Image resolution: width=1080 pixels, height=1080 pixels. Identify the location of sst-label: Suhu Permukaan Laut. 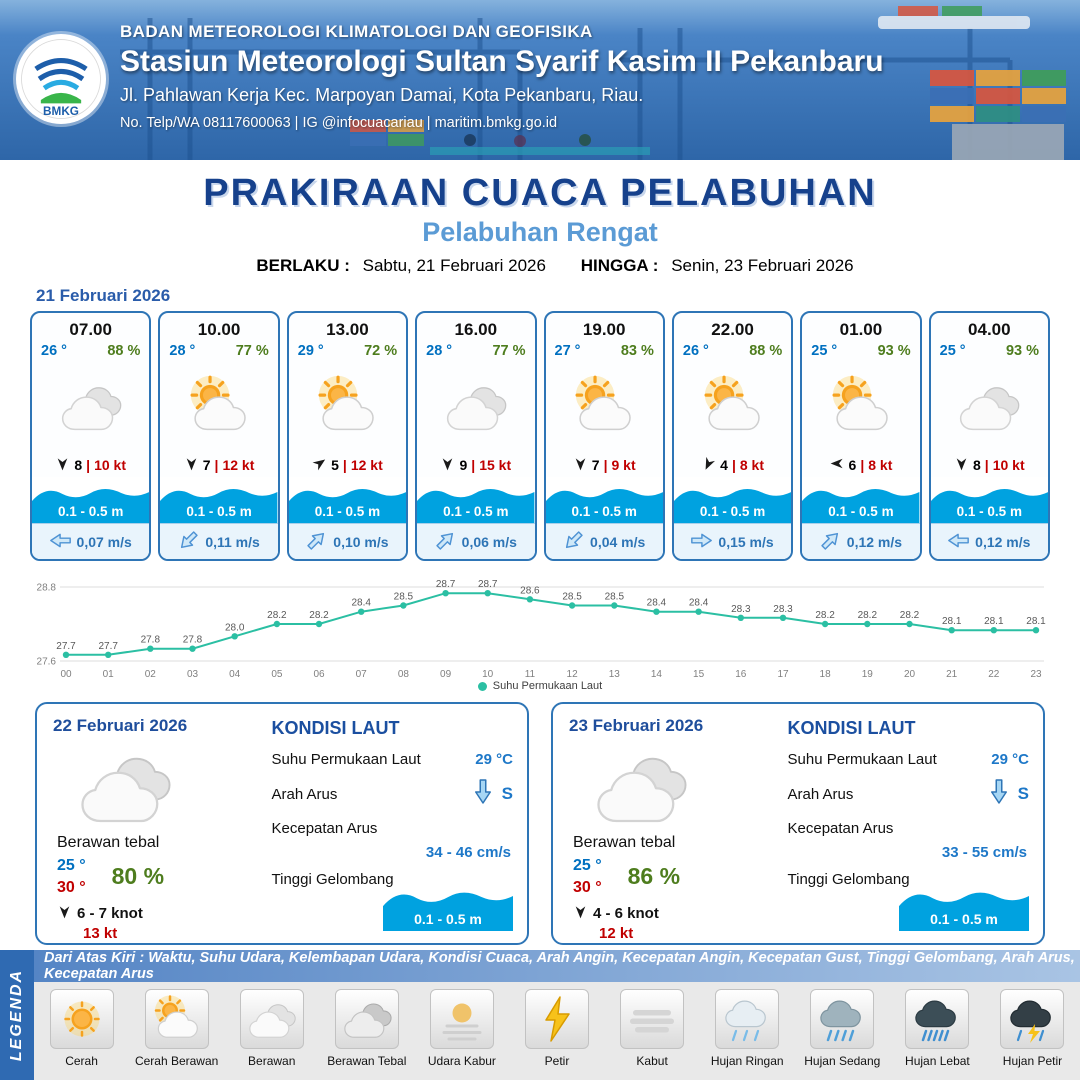
(862, 759).